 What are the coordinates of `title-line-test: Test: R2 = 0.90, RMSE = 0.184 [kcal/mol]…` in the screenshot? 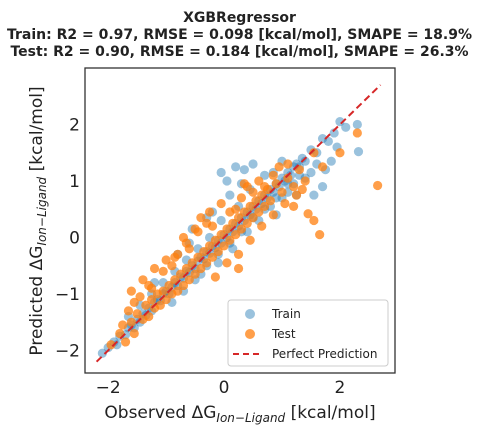 It's located at (239, 52).